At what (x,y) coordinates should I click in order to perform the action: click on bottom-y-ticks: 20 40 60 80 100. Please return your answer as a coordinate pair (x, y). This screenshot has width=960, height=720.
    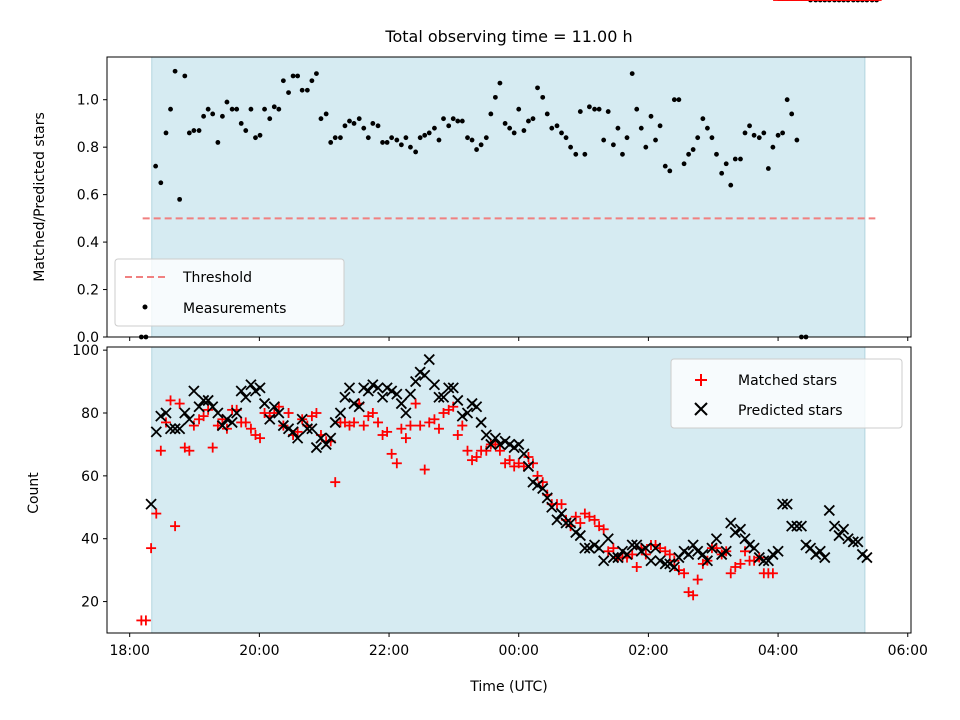
    Looking at the image, I should click on (89, 477).